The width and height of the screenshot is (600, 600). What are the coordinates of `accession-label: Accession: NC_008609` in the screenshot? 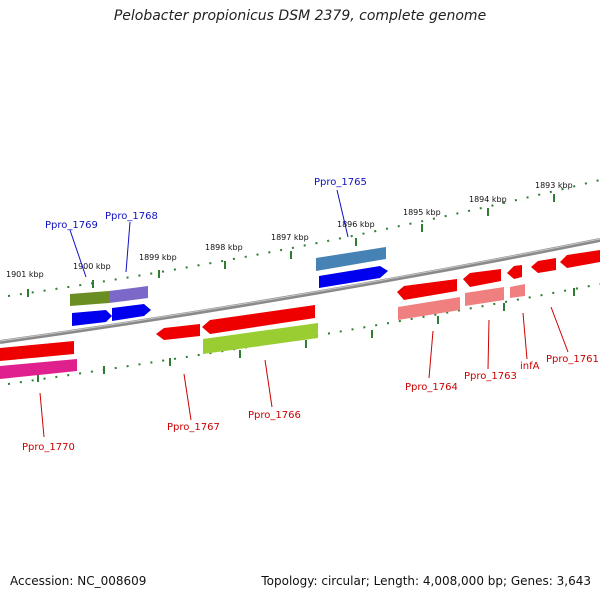 It's located at (78, 581).